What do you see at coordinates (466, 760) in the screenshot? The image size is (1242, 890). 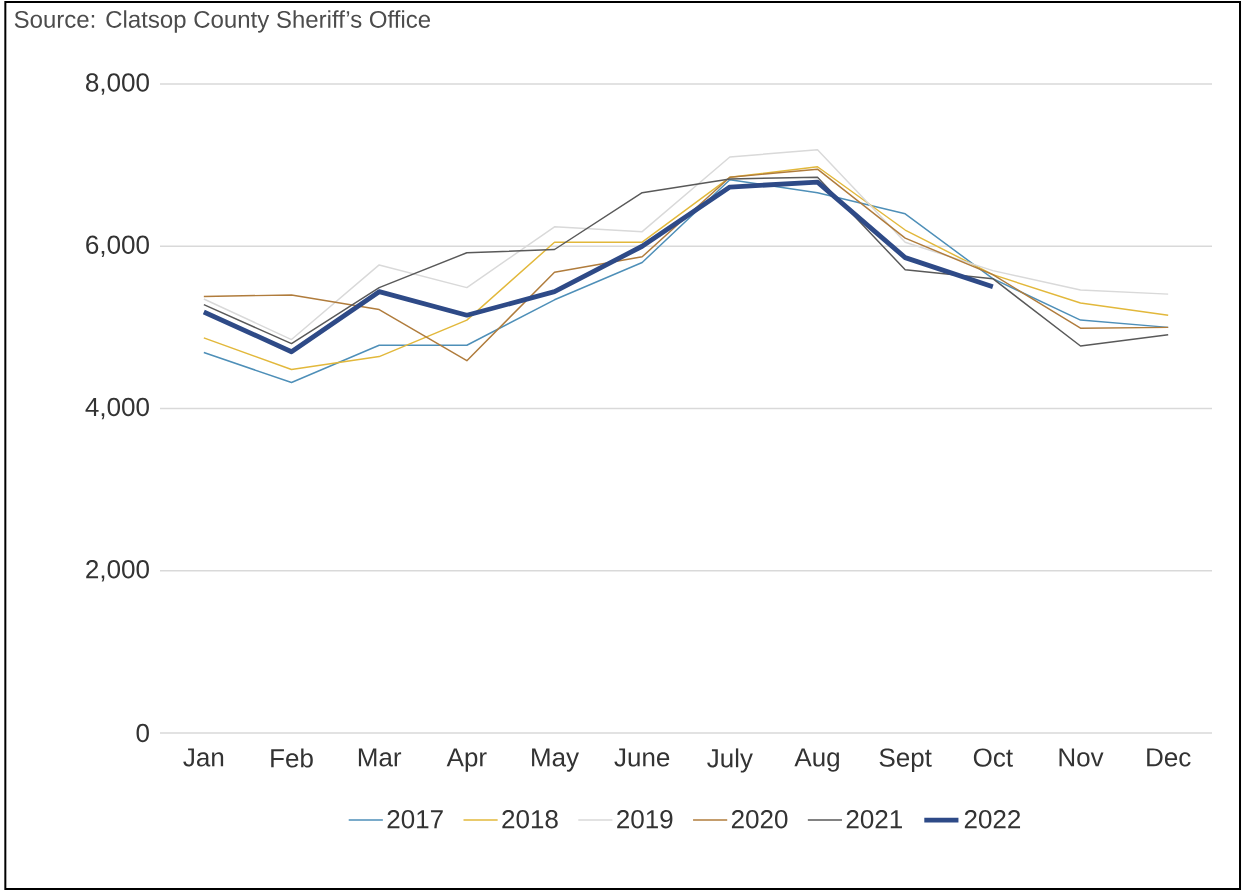 I see `x-tick-label: Apr` at bounding box center [466, 760].